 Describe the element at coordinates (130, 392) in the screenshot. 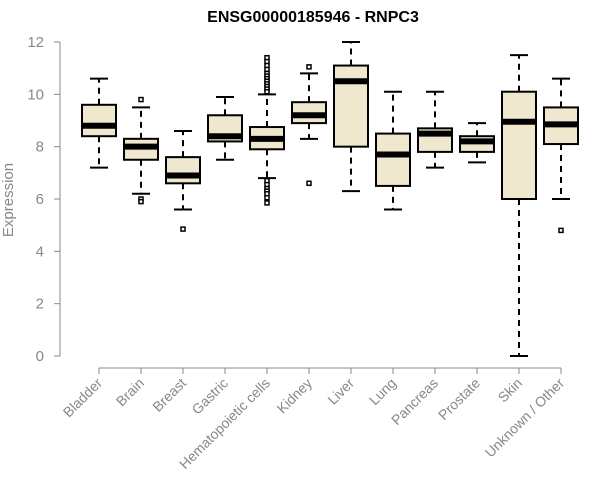

I see `x-tick-label-brain: Brain` at that location.